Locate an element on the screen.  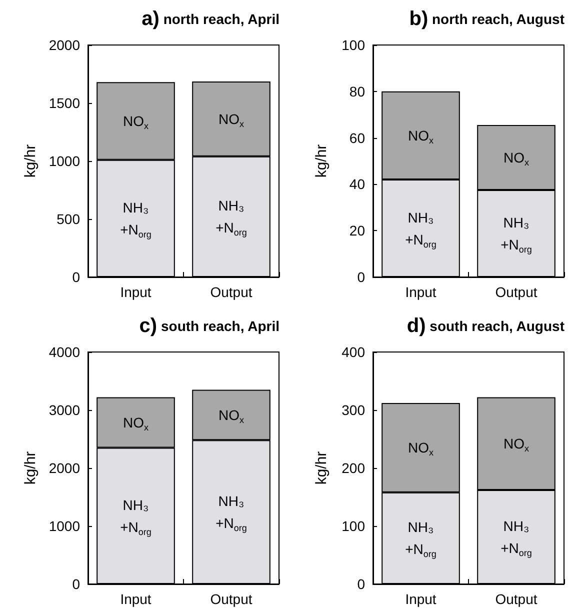
y-tick-label: 500 is located at coordinates (68, 219).